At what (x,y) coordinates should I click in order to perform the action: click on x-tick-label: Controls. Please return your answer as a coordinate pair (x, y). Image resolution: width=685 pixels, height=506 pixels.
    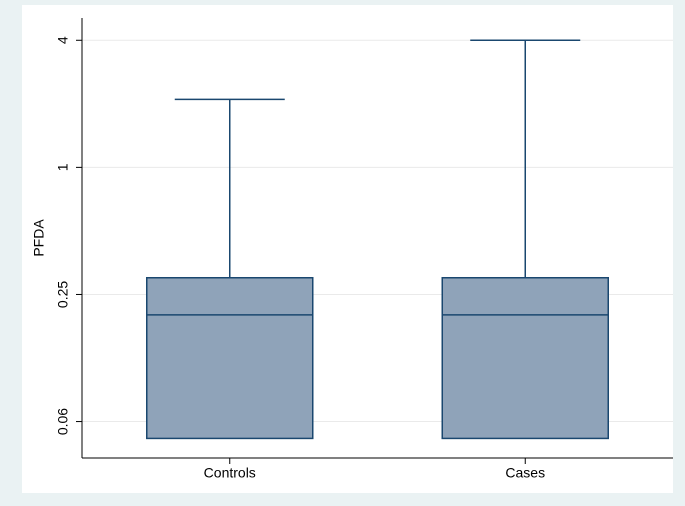
    Looking at the image, I should click on (230, 473).